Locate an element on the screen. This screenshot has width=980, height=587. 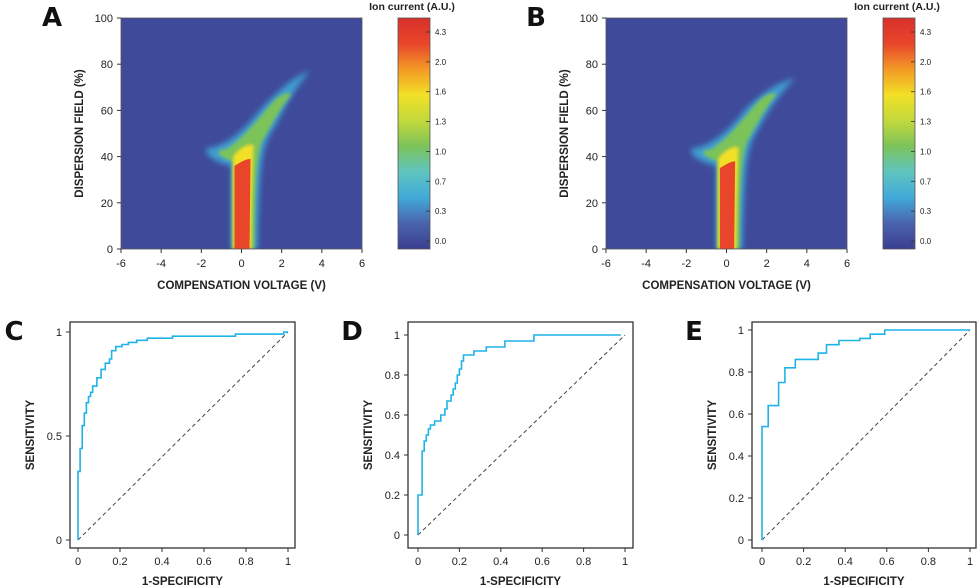
panel-letter: A is located at coordinates (52, 18).